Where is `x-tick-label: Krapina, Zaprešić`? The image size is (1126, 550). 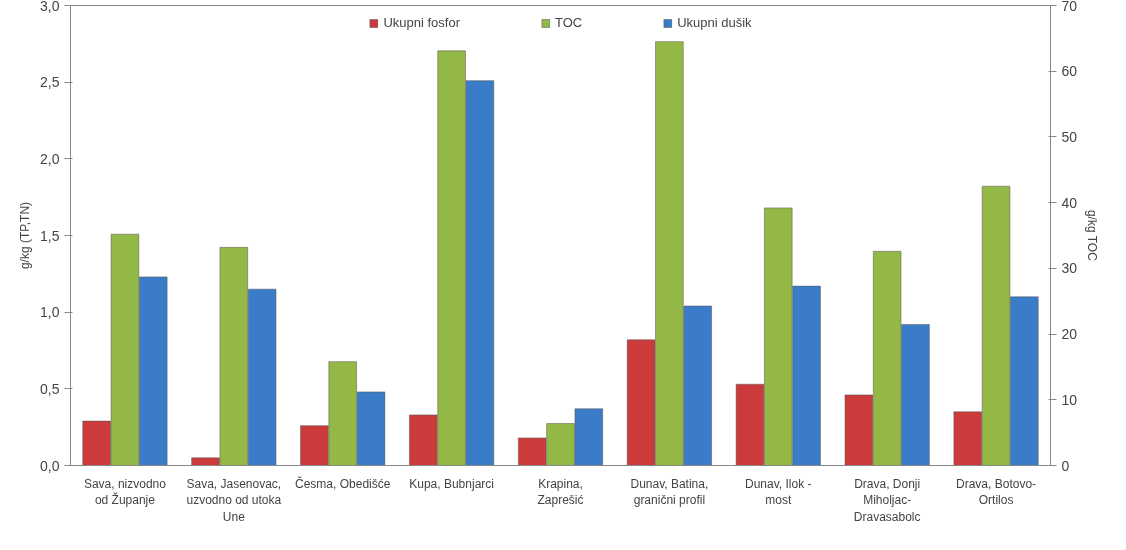
x-tick-label: Krapina, Zaprešić is located at coordinates (560, 492).